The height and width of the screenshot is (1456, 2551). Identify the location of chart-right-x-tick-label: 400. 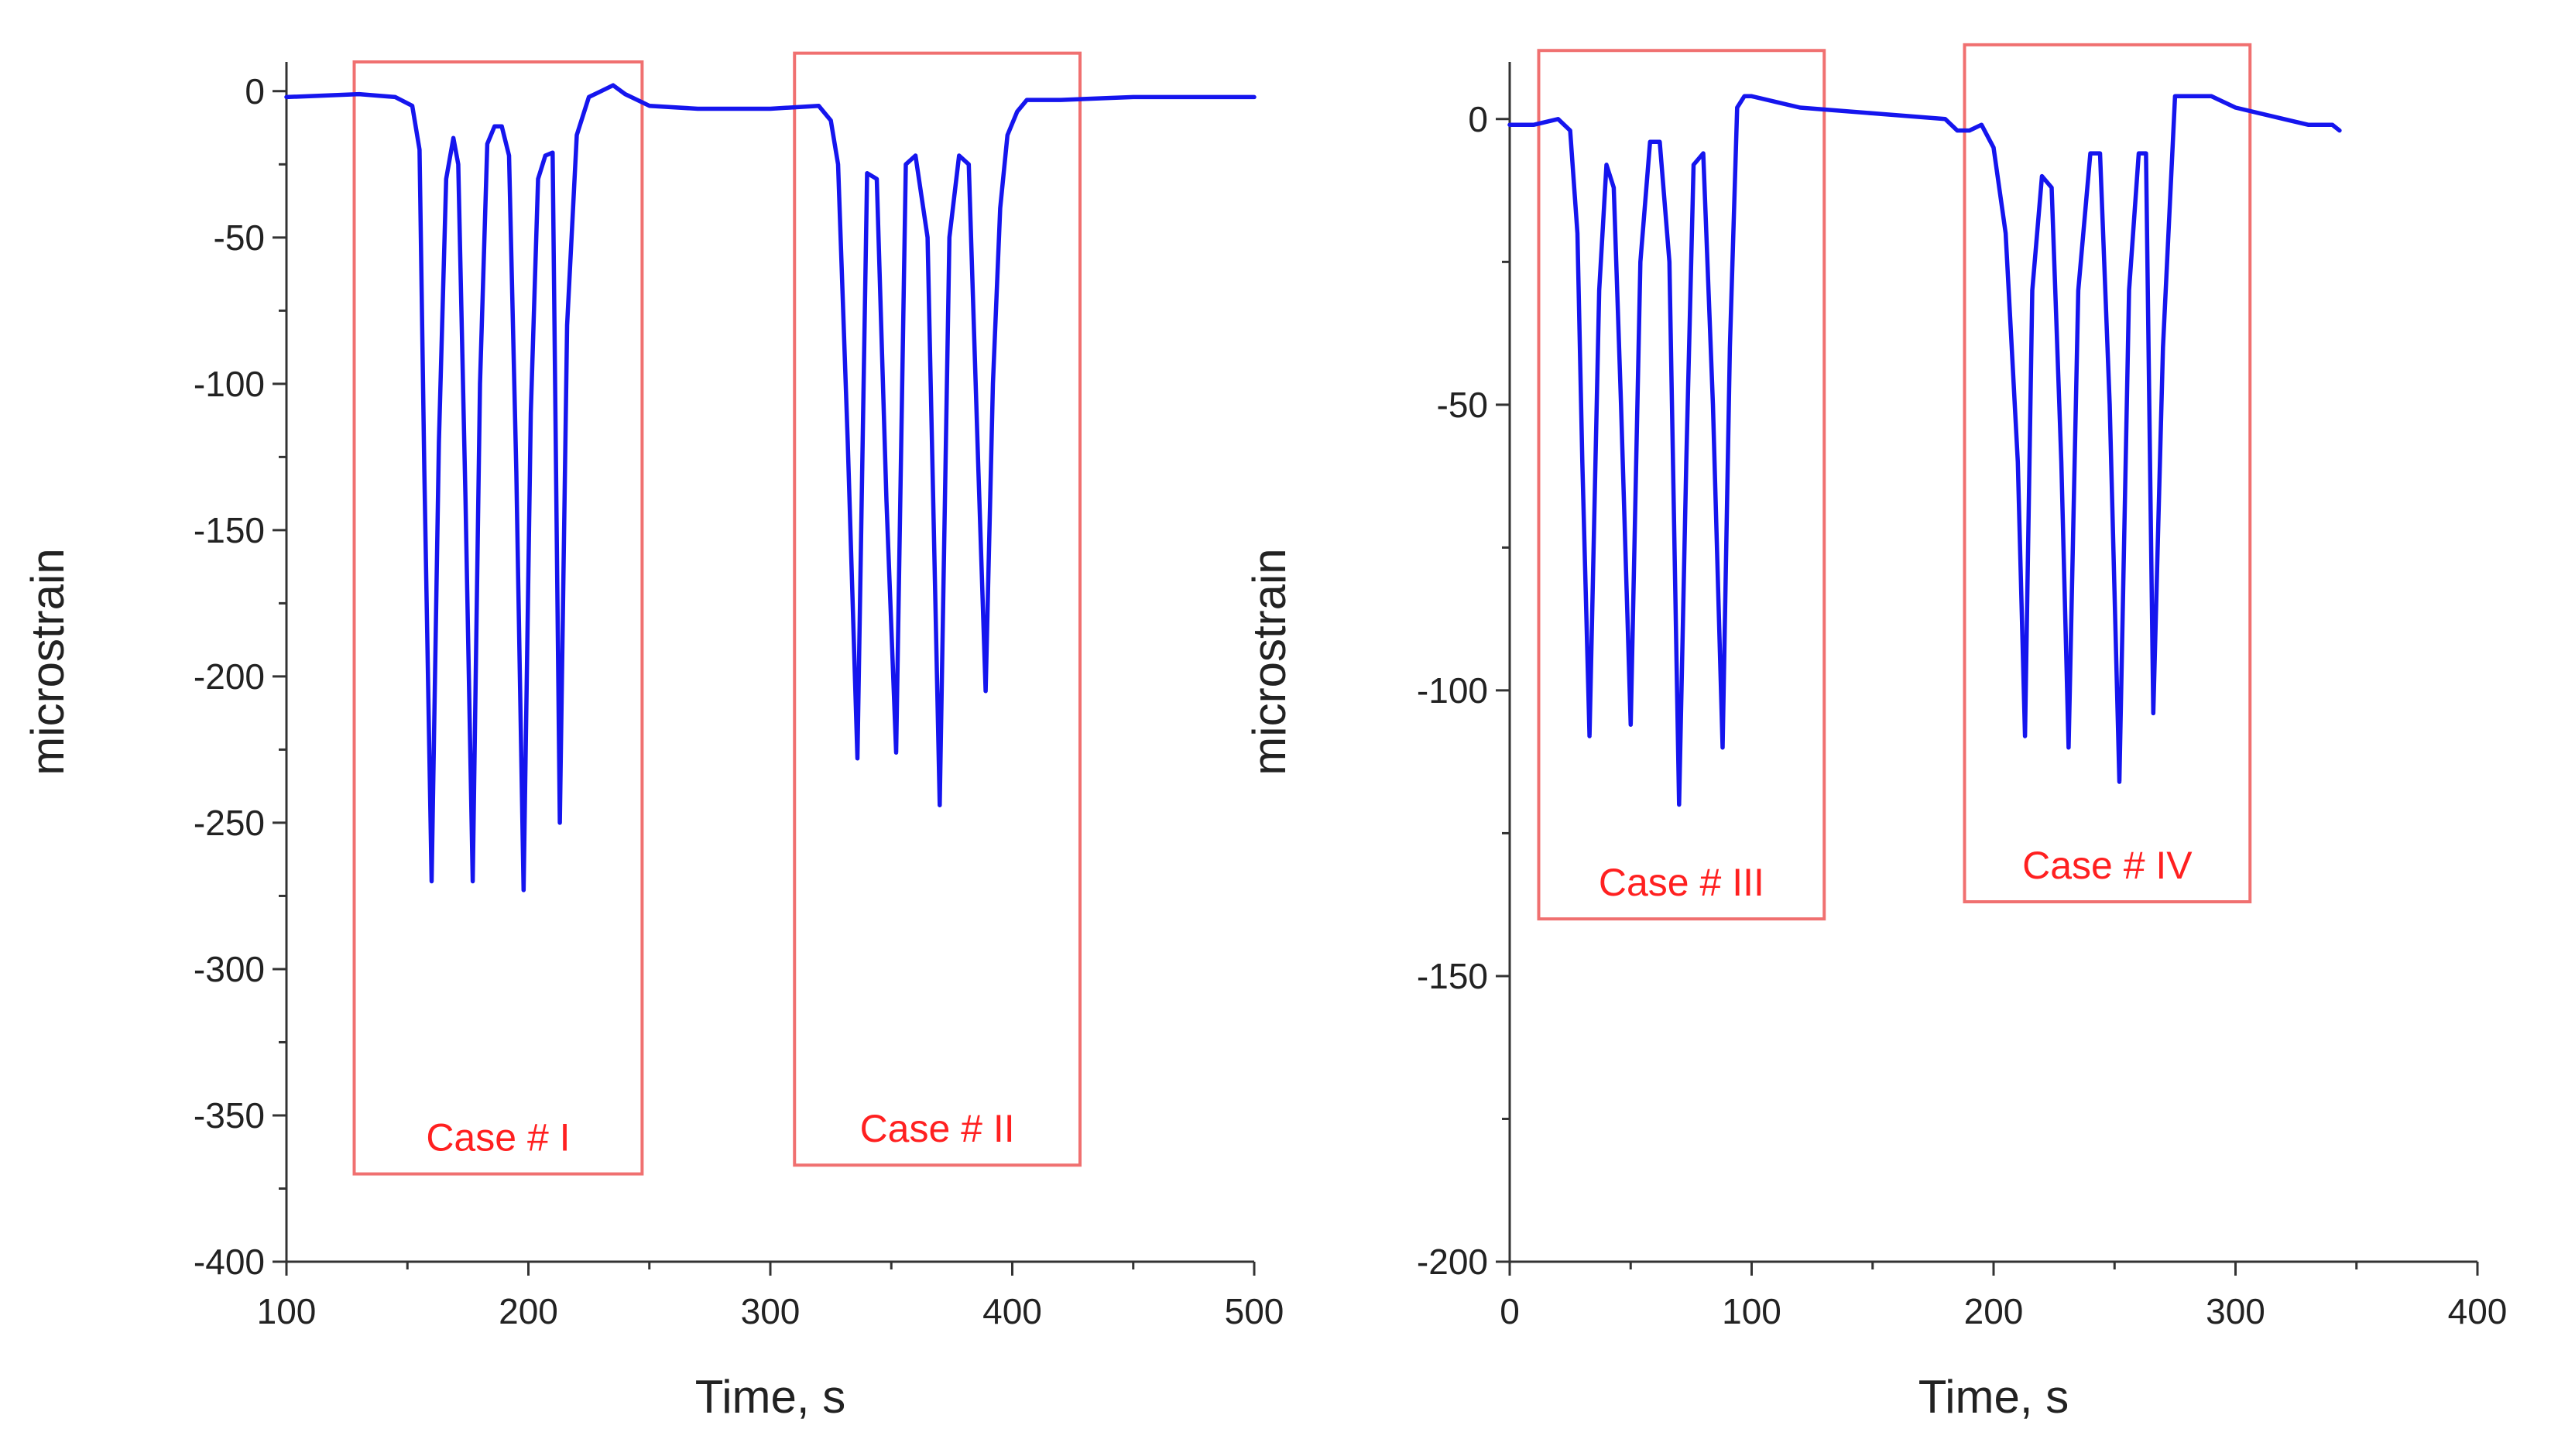
(2478, 1311).